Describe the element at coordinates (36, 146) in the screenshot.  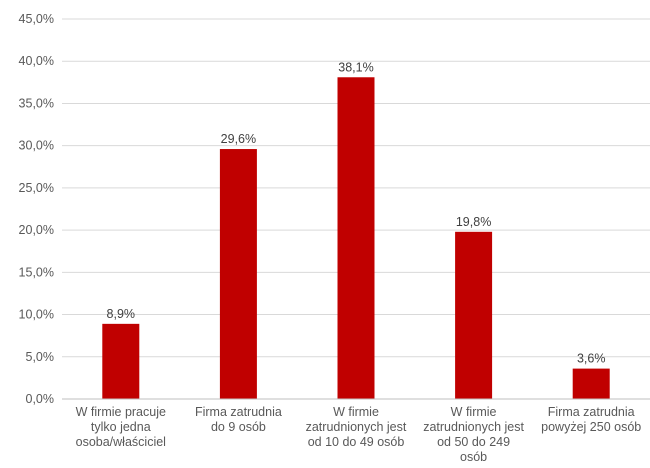
I see `y-tick-label: 30,0%` at that location.